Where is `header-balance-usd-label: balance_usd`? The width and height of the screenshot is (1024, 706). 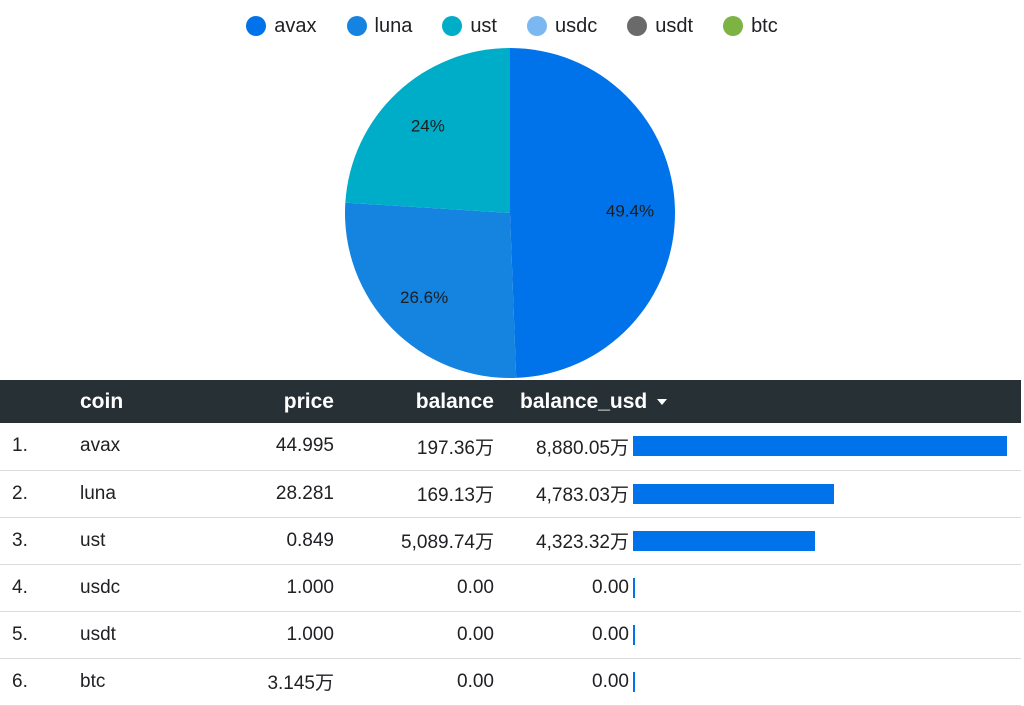
header-balance-usd-label: balance_usd is located at coordinates (584, 401).